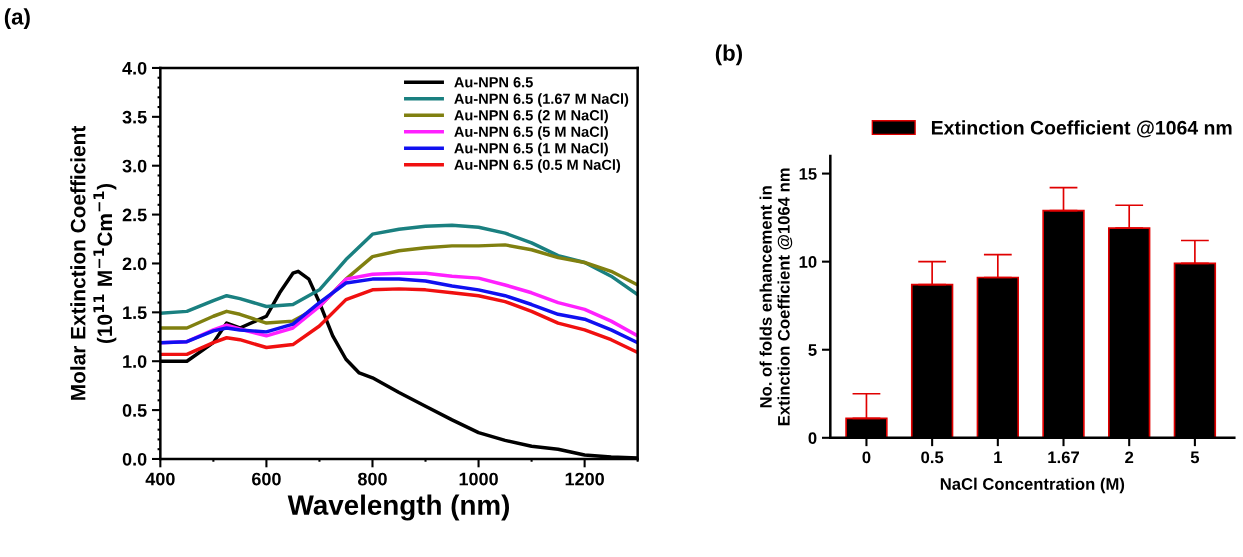 This screenshot has width=1243, height=557. I want to click on text: (b), so click(728, 55).